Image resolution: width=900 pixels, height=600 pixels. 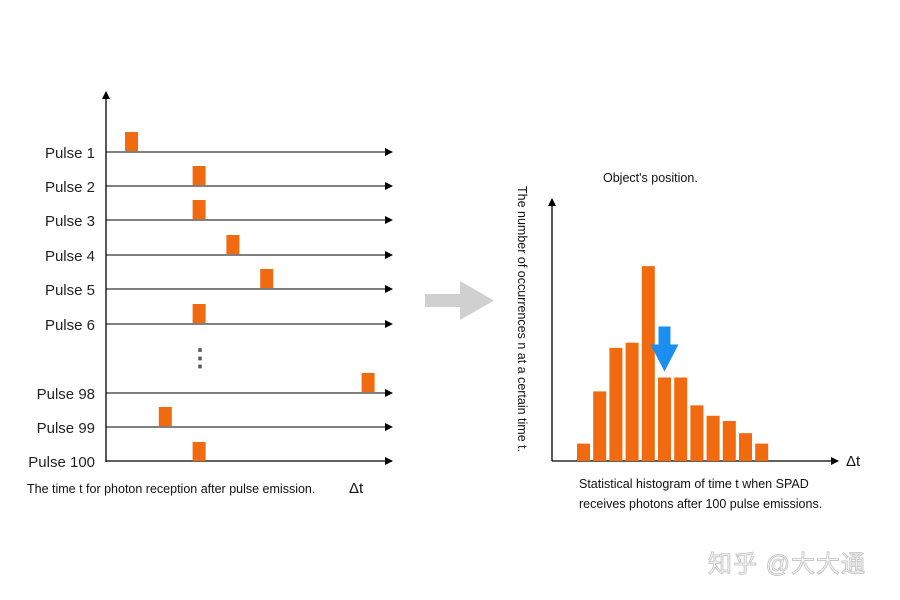 I want to click on pulse-5-label: Pulse 5, so click(x=70, y=290).